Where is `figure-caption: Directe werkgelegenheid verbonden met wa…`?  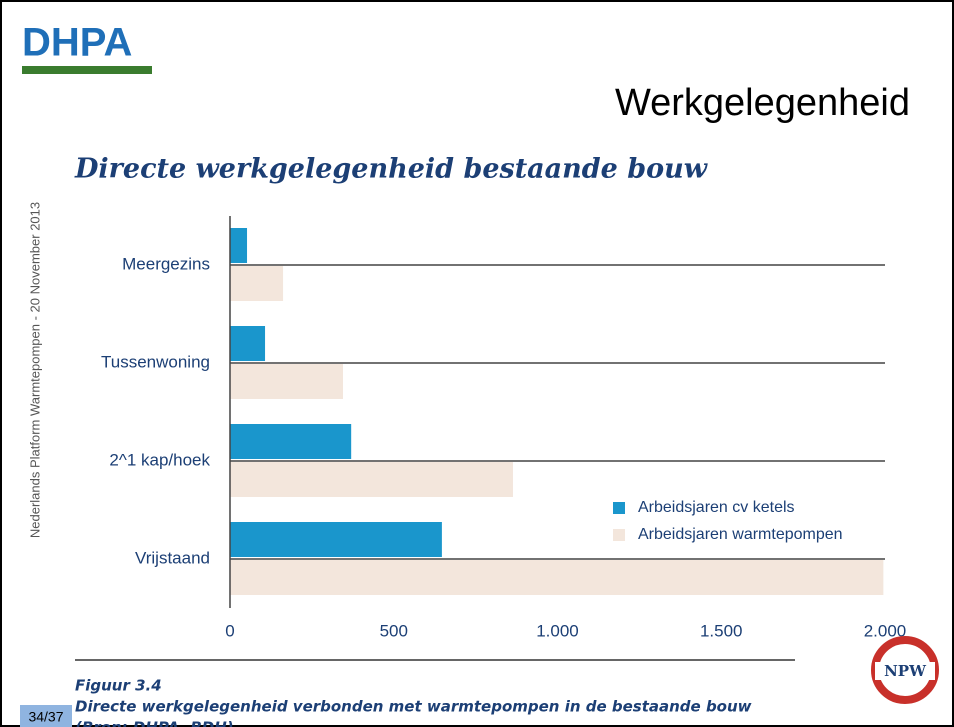
figure-caption: Directe werkgelegenheid verbonden met wa… is located at coordinates (413, 707).